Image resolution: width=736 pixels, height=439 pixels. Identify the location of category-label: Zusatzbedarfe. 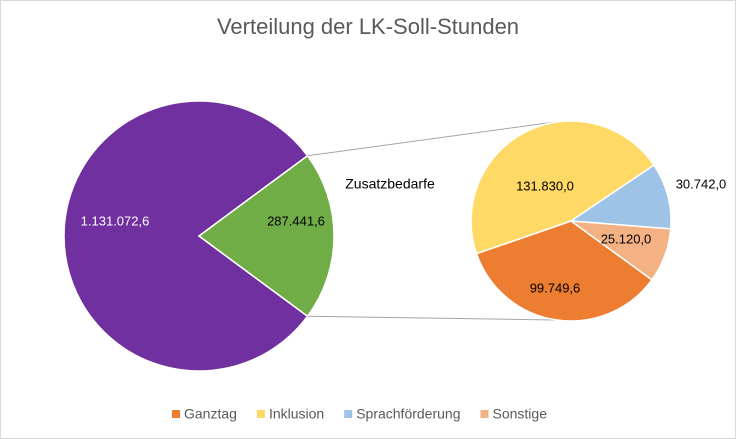
(390, 184).